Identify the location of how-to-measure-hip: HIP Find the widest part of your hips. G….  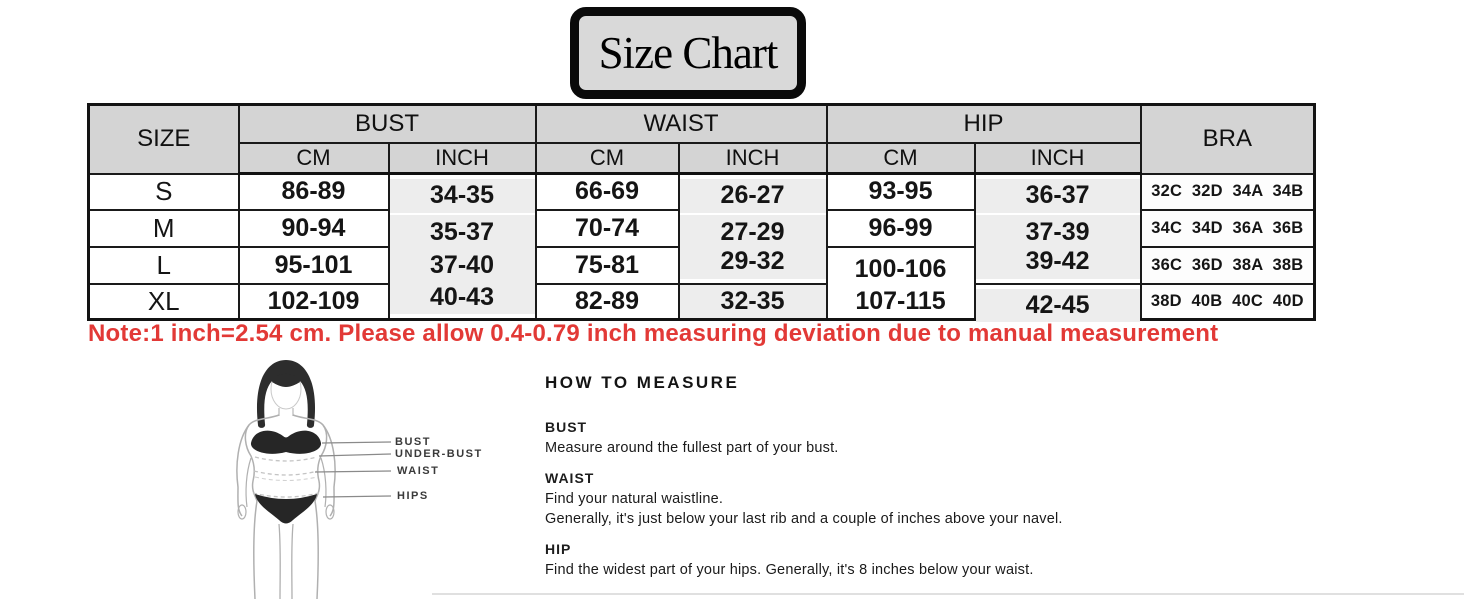
(935, 560).